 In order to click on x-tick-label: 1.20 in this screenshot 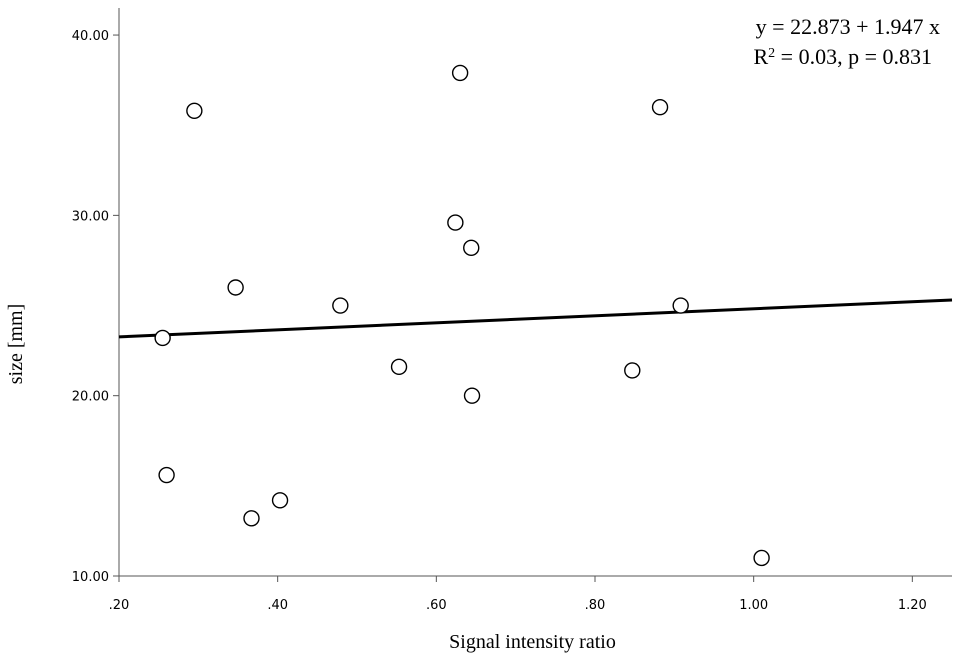, I will do `click(912, 605)`.